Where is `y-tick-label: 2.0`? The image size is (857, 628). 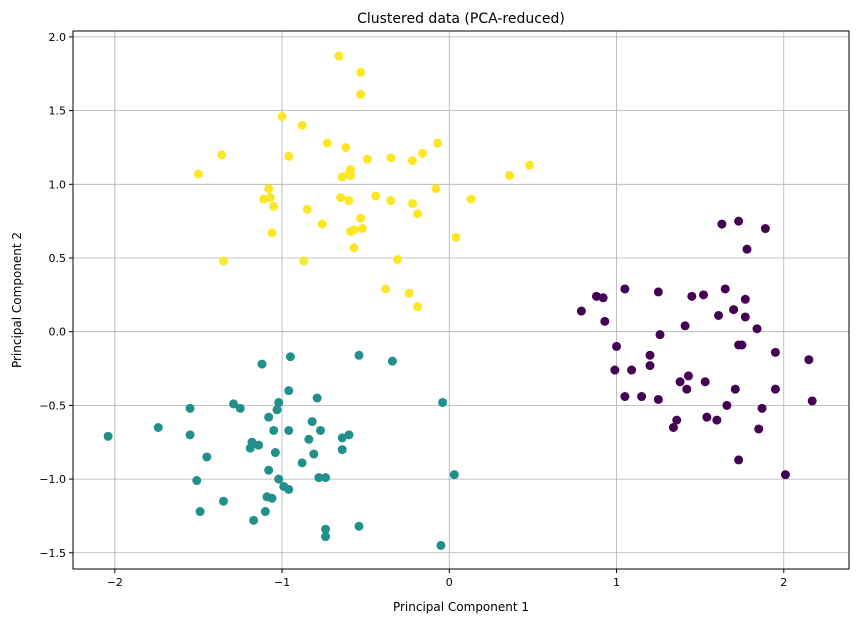
y-tick-label: 2.0 is located at coordinates (58, 37).